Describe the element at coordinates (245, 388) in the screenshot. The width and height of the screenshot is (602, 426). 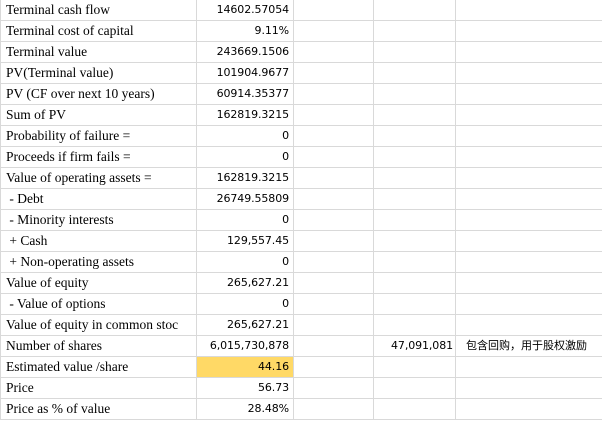
I see `cell-value: 56.73` at that location.